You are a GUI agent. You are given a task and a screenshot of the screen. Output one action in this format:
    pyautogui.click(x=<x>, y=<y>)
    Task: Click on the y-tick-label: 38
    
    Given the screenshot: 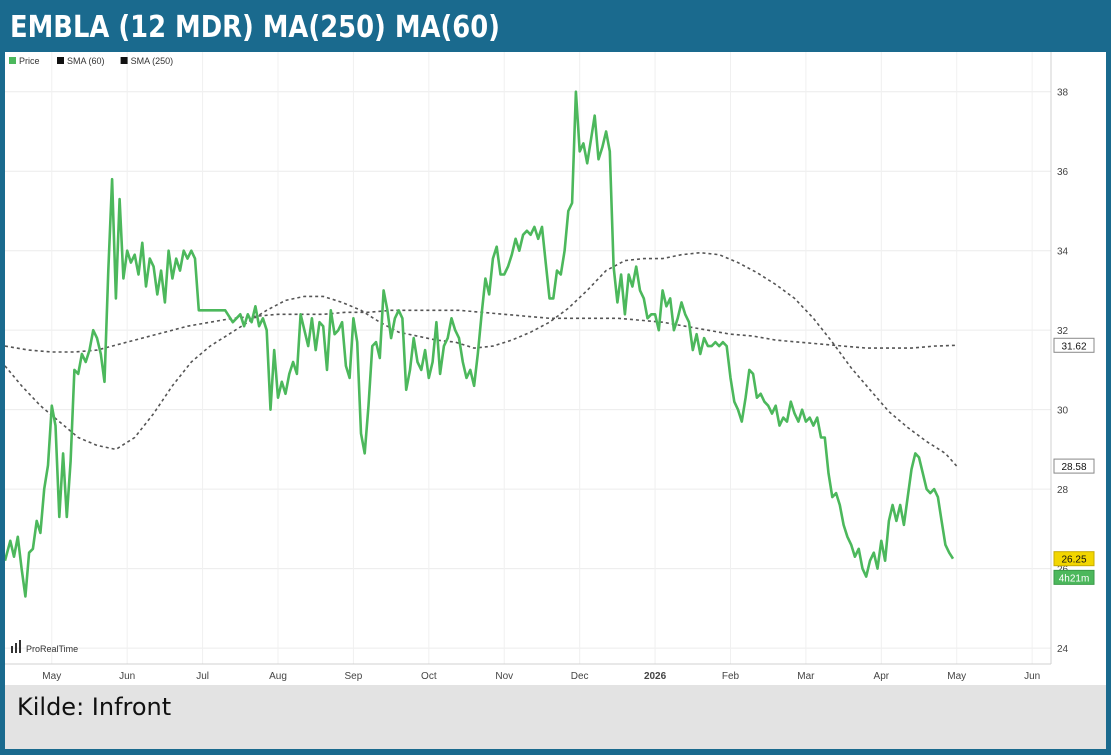 What is the action you would take?
    pyautogui.click(x=1063, y=93)
    